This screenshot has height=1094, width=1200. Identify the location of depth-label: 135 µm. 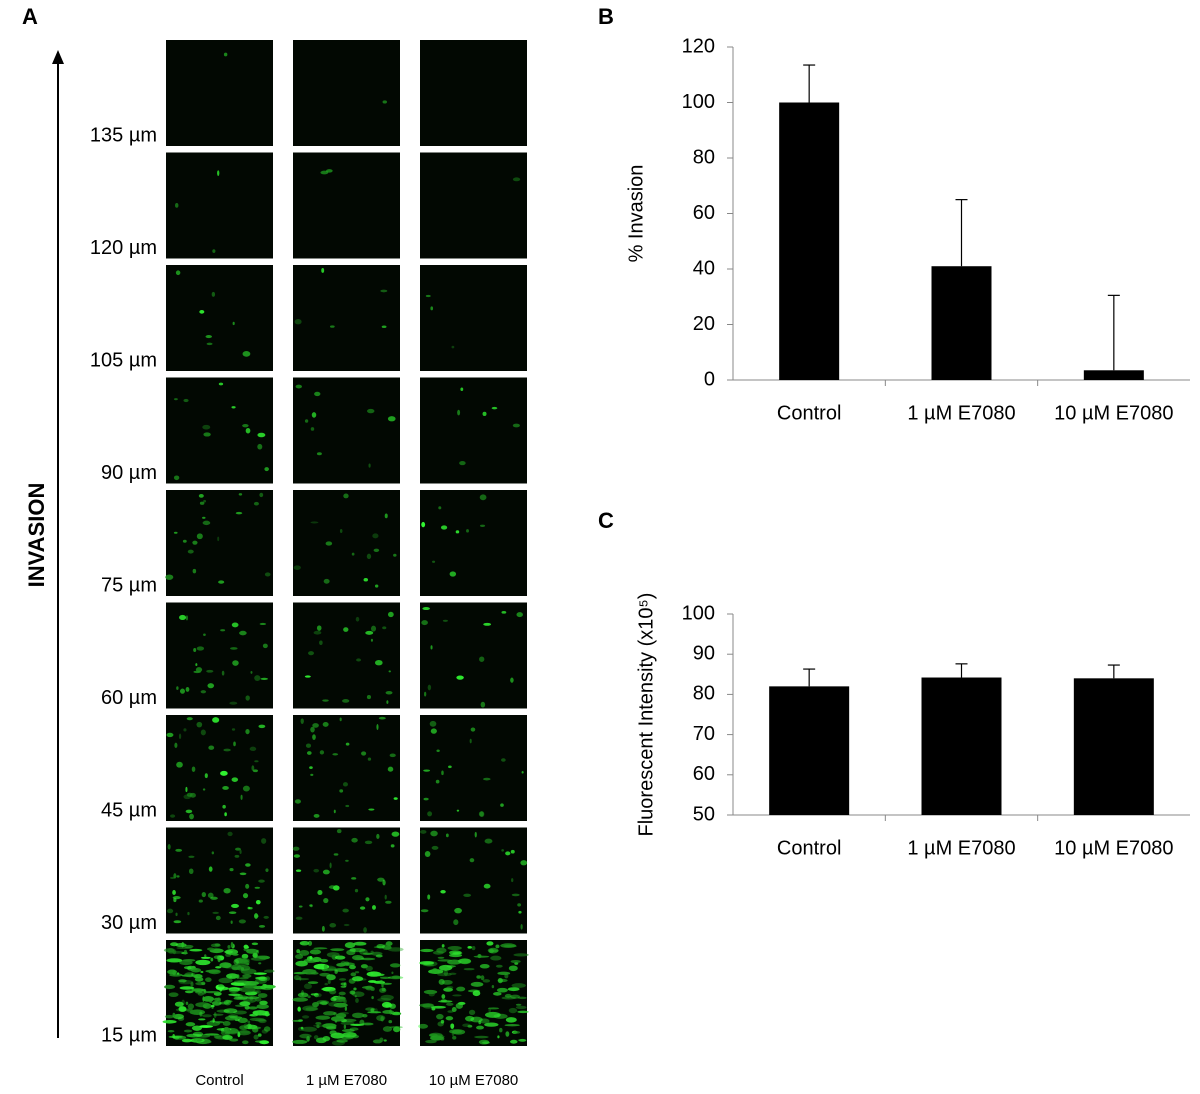
(123, 135).